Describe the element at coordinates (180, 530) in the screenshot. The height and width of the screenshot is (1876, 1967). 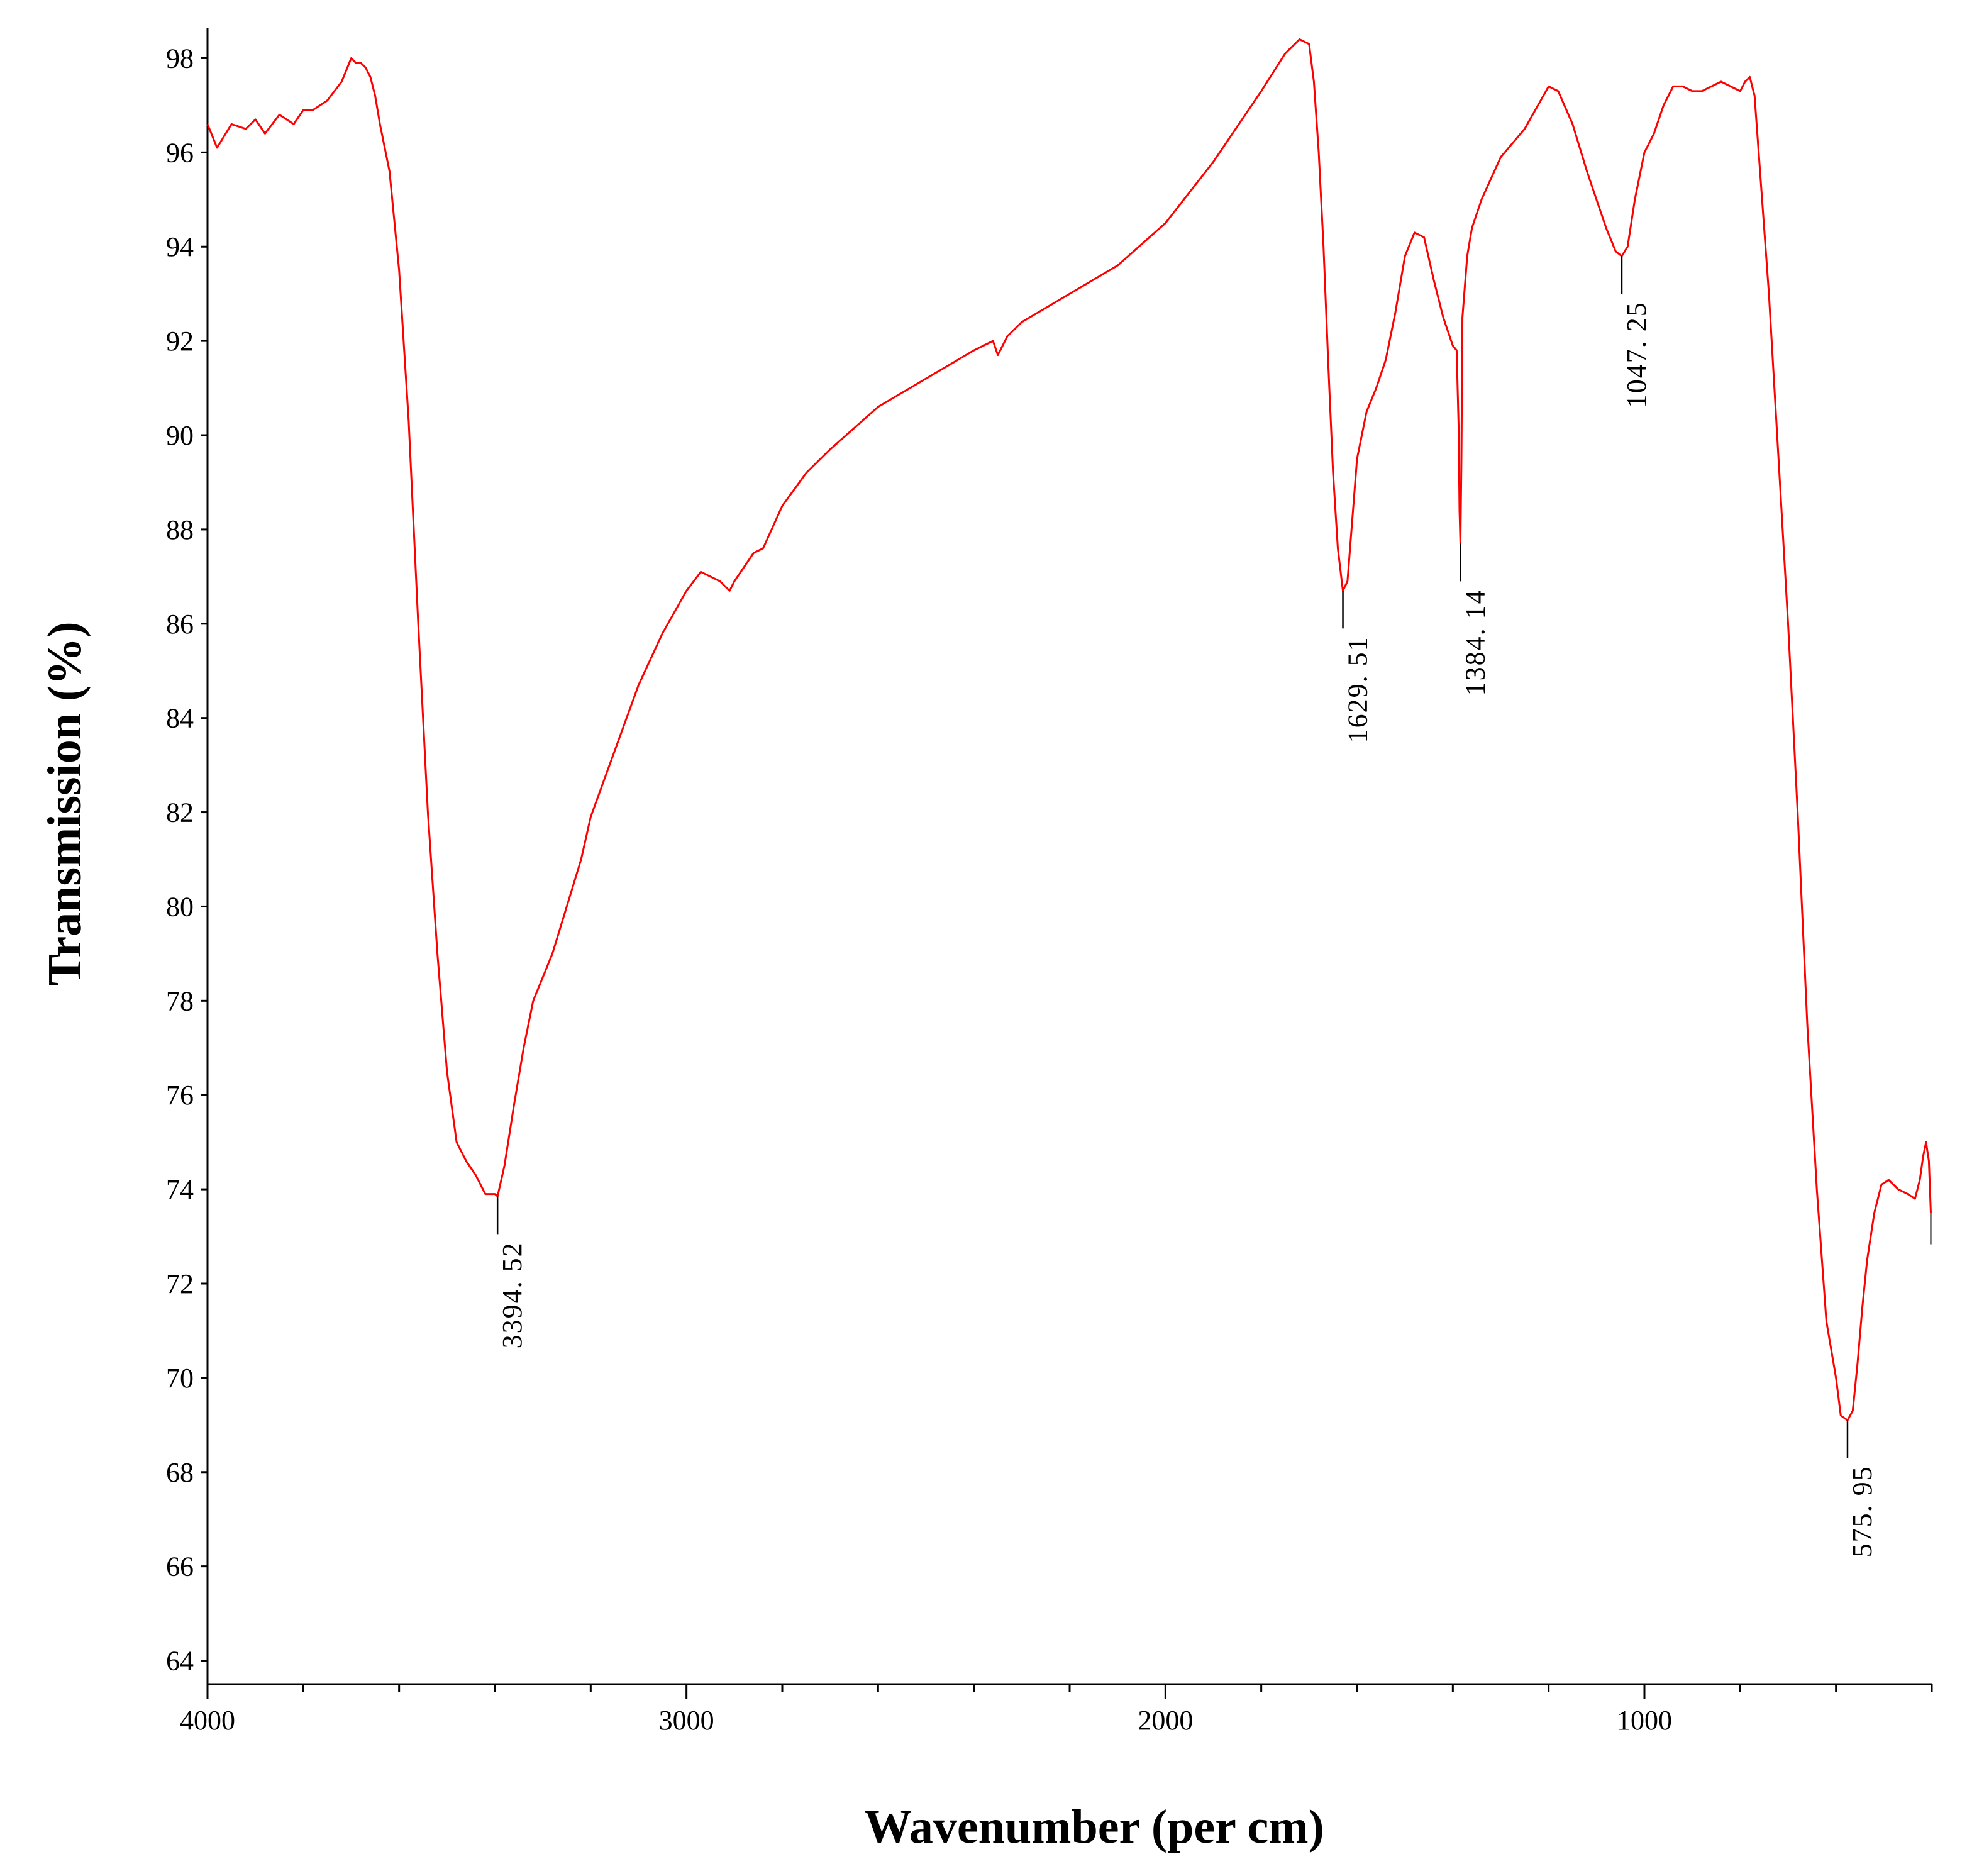
I see `y-tick-label: 88` at that location.